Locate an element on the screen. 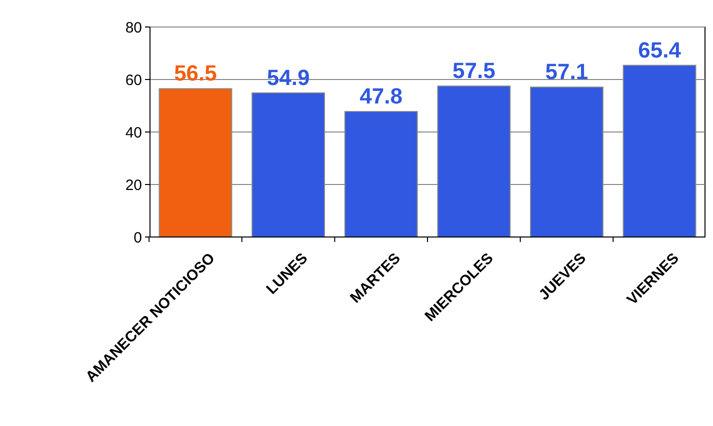 The image size is (713, 426). y-tick-label: 20 is located at coordinates (133, 185).